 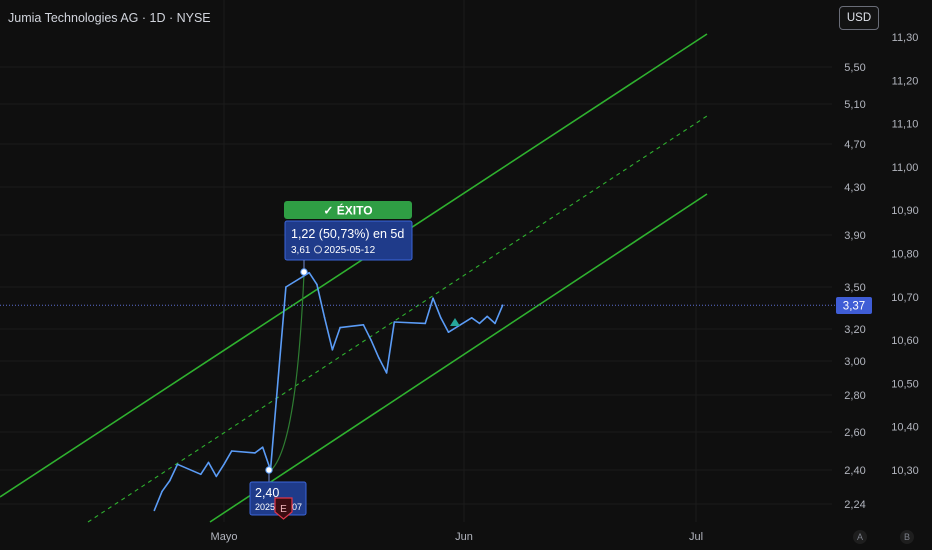 What do you see at coordinates (905, 168) in the screenshot?
I see `right-tick-label: 11,00` at bounding box center [905, 168].